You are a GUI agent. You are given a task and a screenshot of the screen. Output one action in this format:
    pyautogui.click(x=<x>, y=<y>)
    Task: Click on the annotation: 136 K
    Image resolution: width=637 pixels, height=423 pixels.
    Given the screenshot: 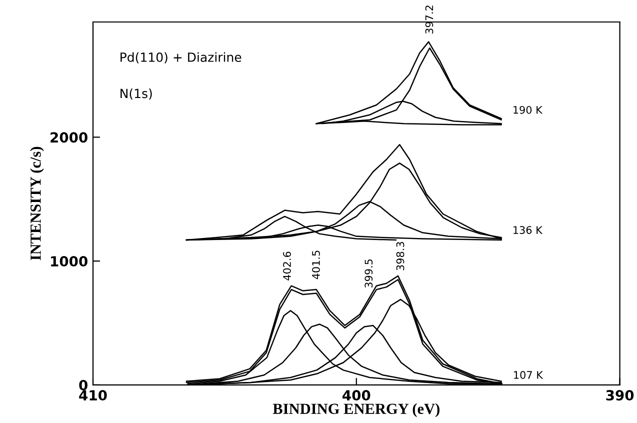 What is the action you would take?
    pyautogui.click(x=528, y=230)
    